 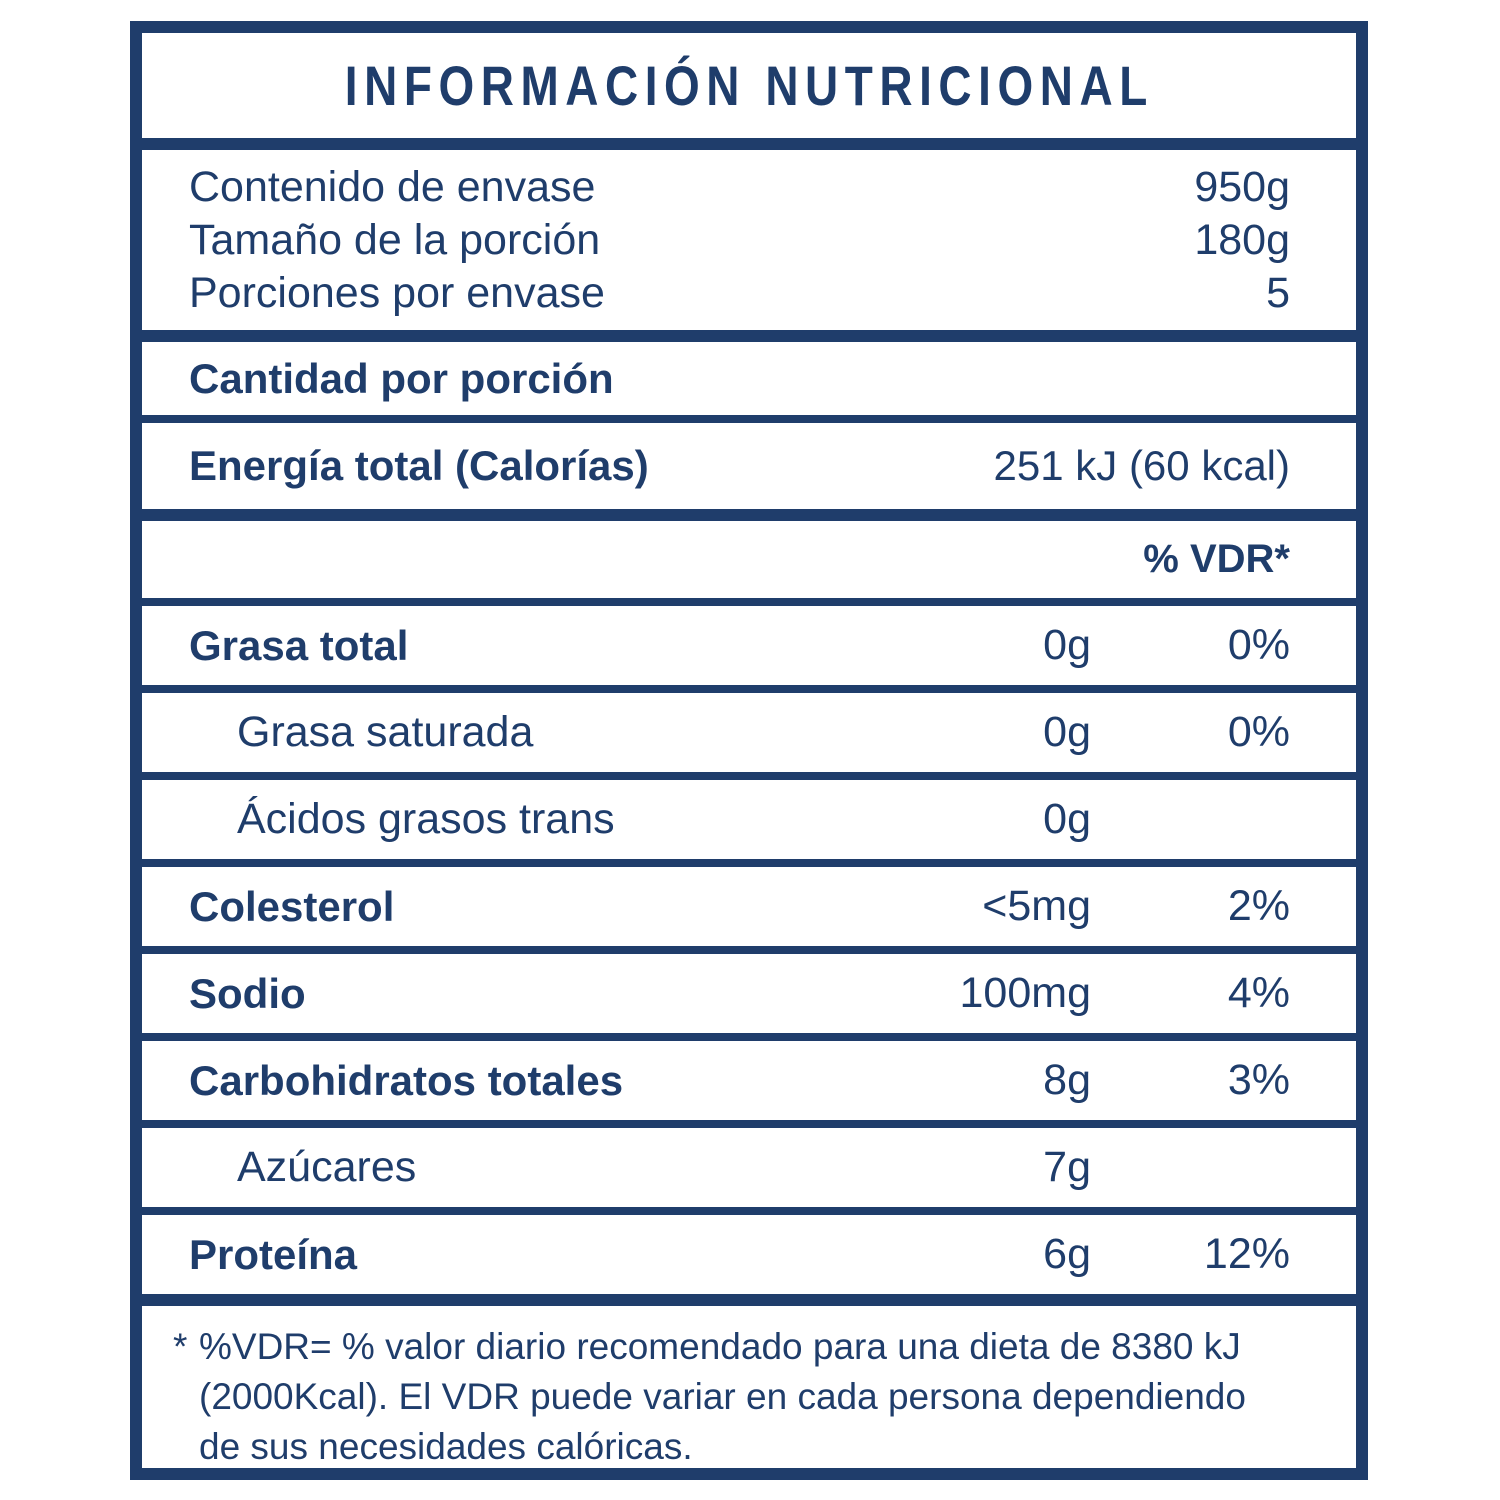 I want to click on label-header: INFORMACIÓN NUTRICIONAL, so click(x=749, y=85).